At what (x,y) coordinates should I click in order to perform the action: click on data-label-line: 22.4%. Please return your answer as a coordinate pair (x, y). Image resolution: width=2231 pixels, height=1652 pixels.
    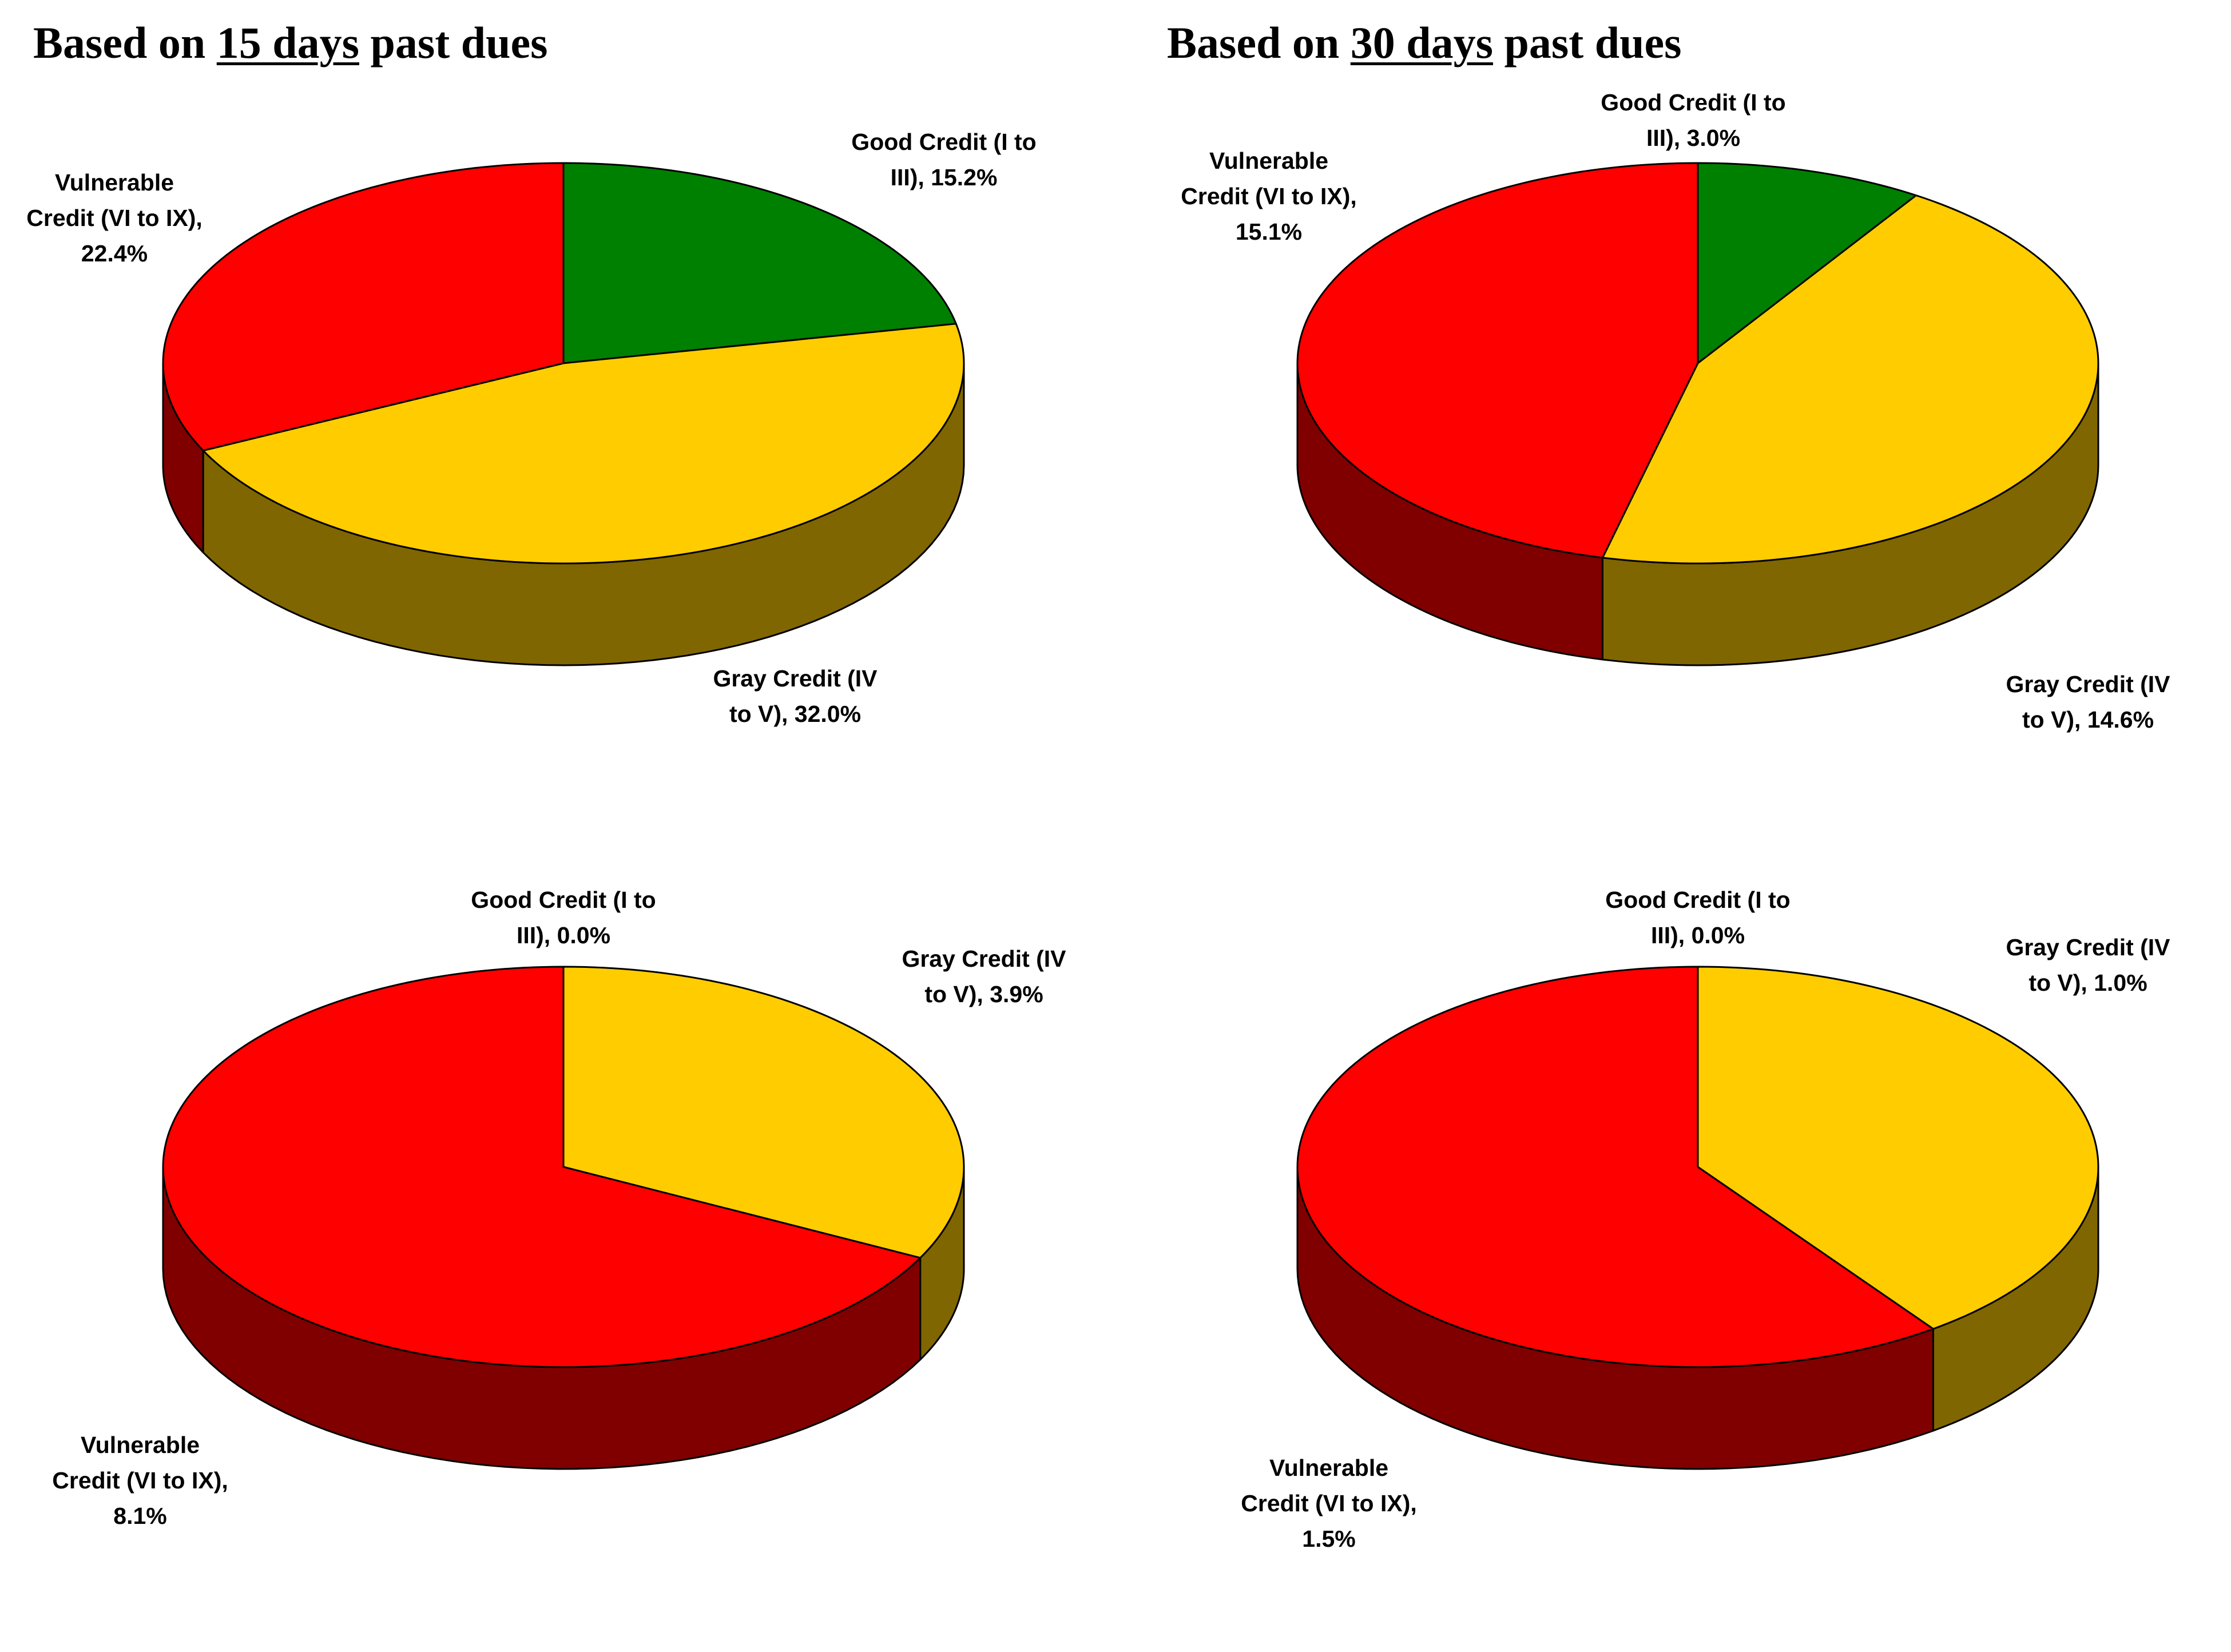
    Looking at the image, I should click on (115, 253).